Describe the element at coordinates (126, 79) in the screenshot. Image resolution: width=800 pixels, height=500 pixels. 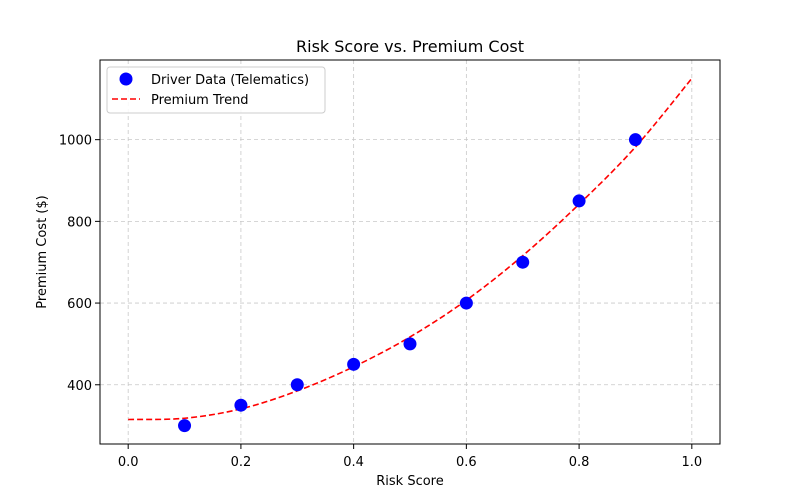
I see `legend-marker-scatter` at that location.